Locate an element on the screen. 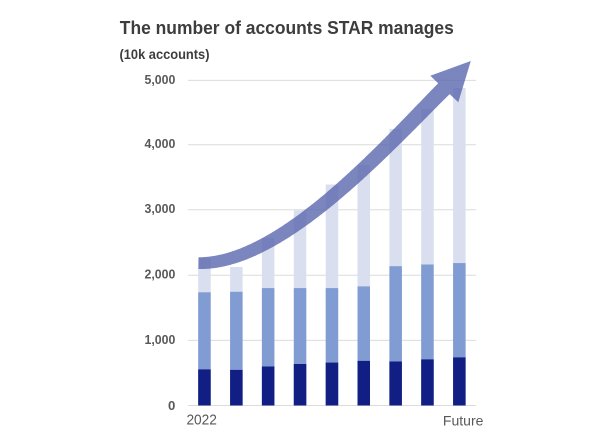 The height and width of the screenshot is (445, 608). svg-text: 0 is located at coordinates (171, 405).